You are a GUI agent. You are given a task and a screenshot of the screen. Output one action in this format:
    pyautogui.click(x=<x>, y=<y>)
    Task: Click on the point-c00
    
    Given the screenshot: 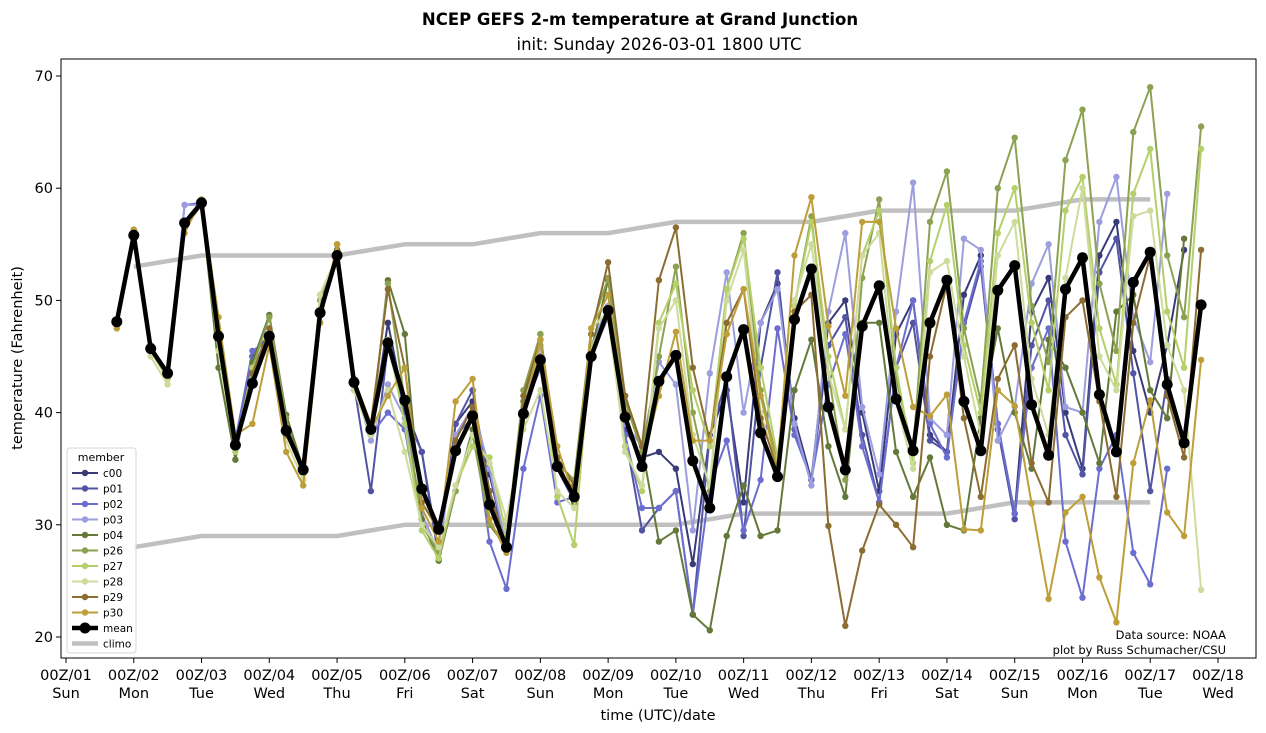 What is the action you would take?
    pyautogui.click(x=388, y=322)
    